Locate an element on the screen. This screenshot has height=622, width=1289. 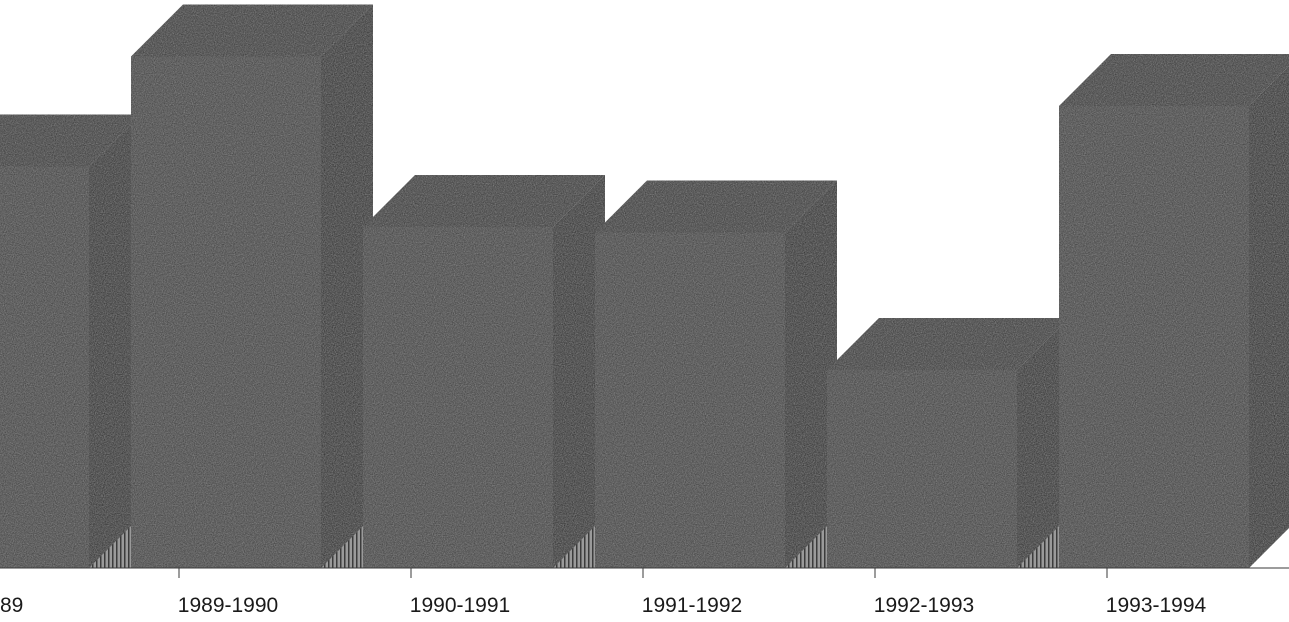
x-axis is located at coordinates (644, 572).